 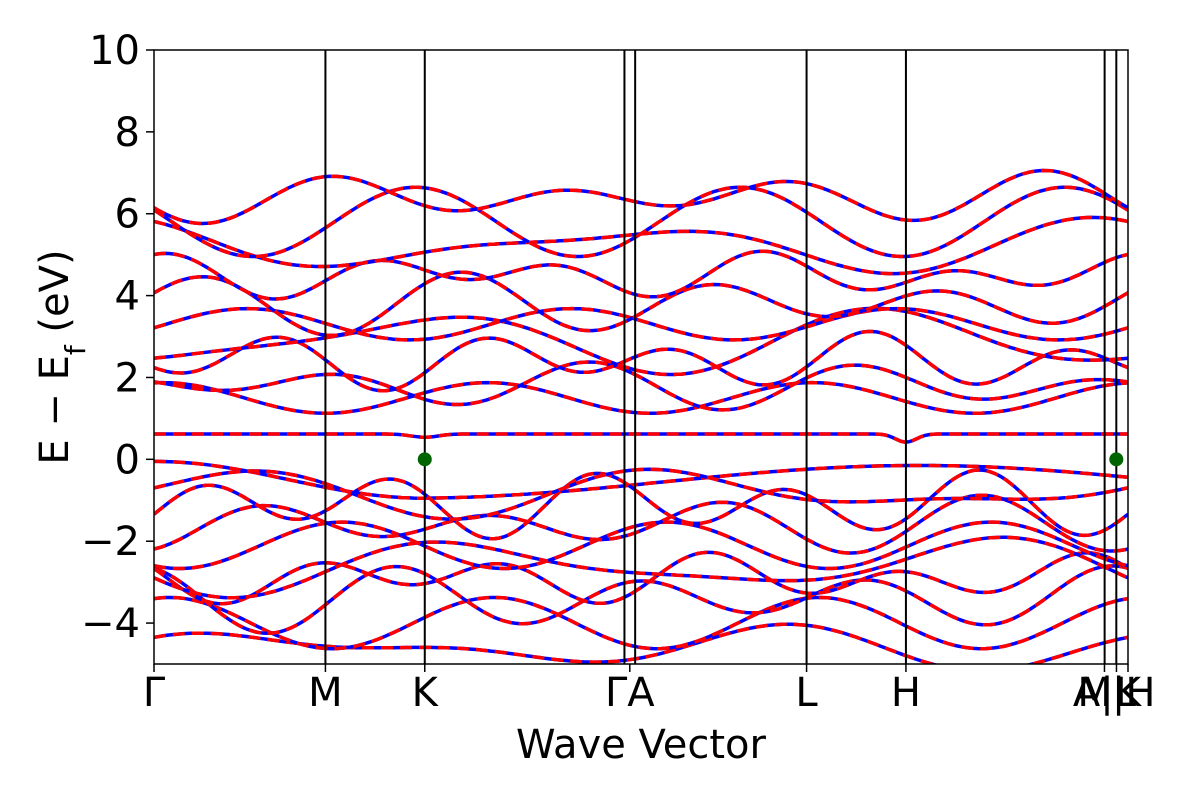 I want to click on x-tick-label: M|H, so click(x=1116, y=693).